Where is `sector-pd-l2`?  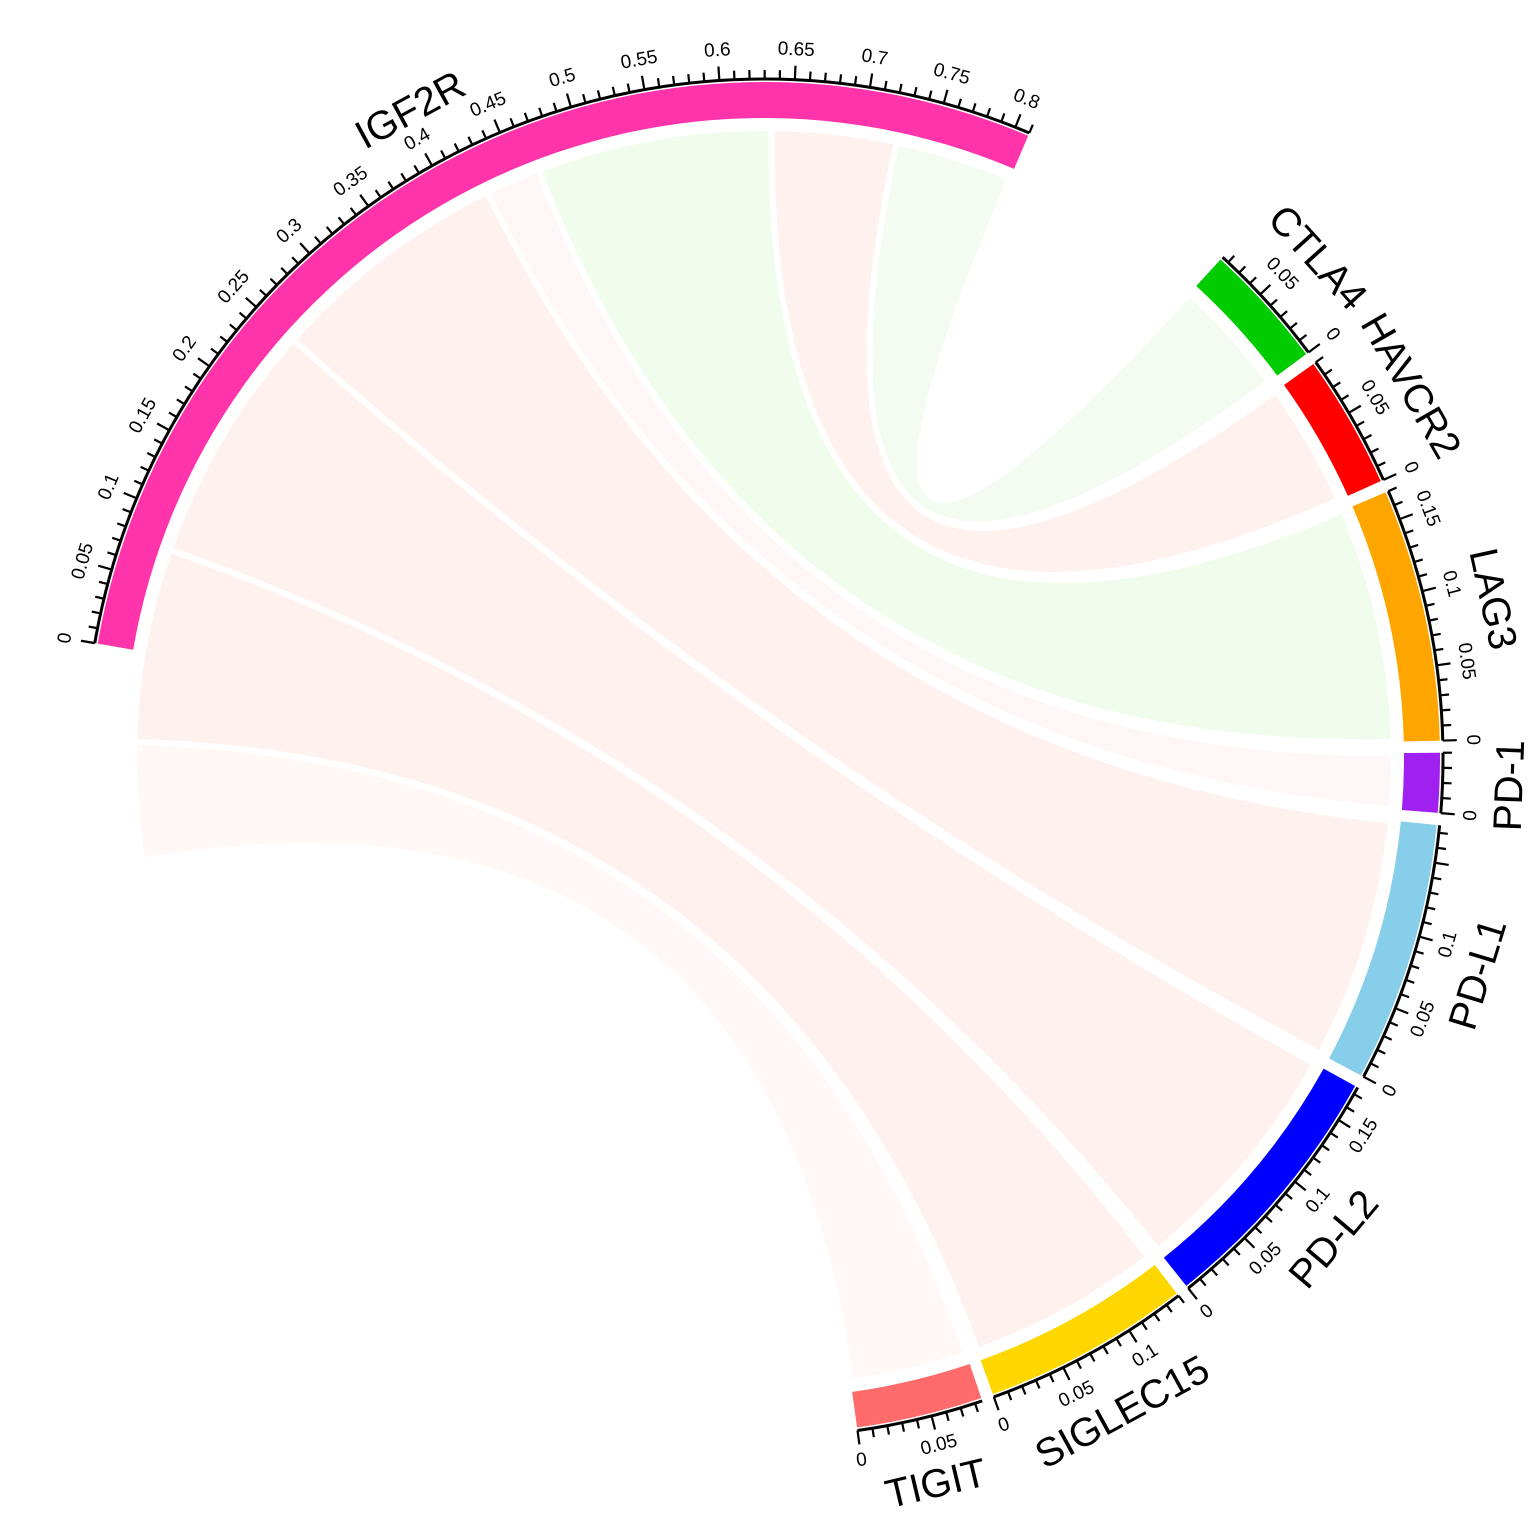
sector-pd-l2 is located at coordinates (1259, 1177).